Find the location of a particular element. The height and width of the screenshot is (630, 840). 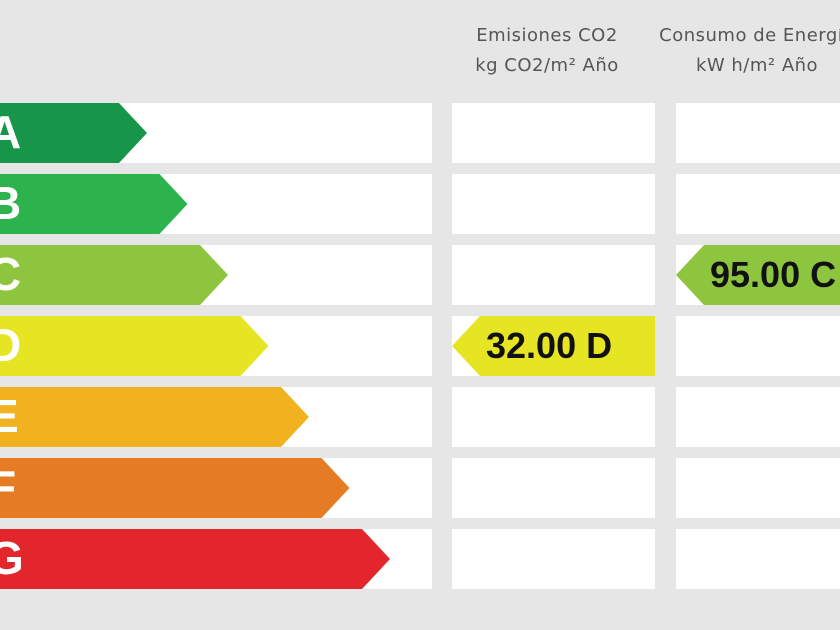

rating-letter: E is located at coordinates (9, 416).